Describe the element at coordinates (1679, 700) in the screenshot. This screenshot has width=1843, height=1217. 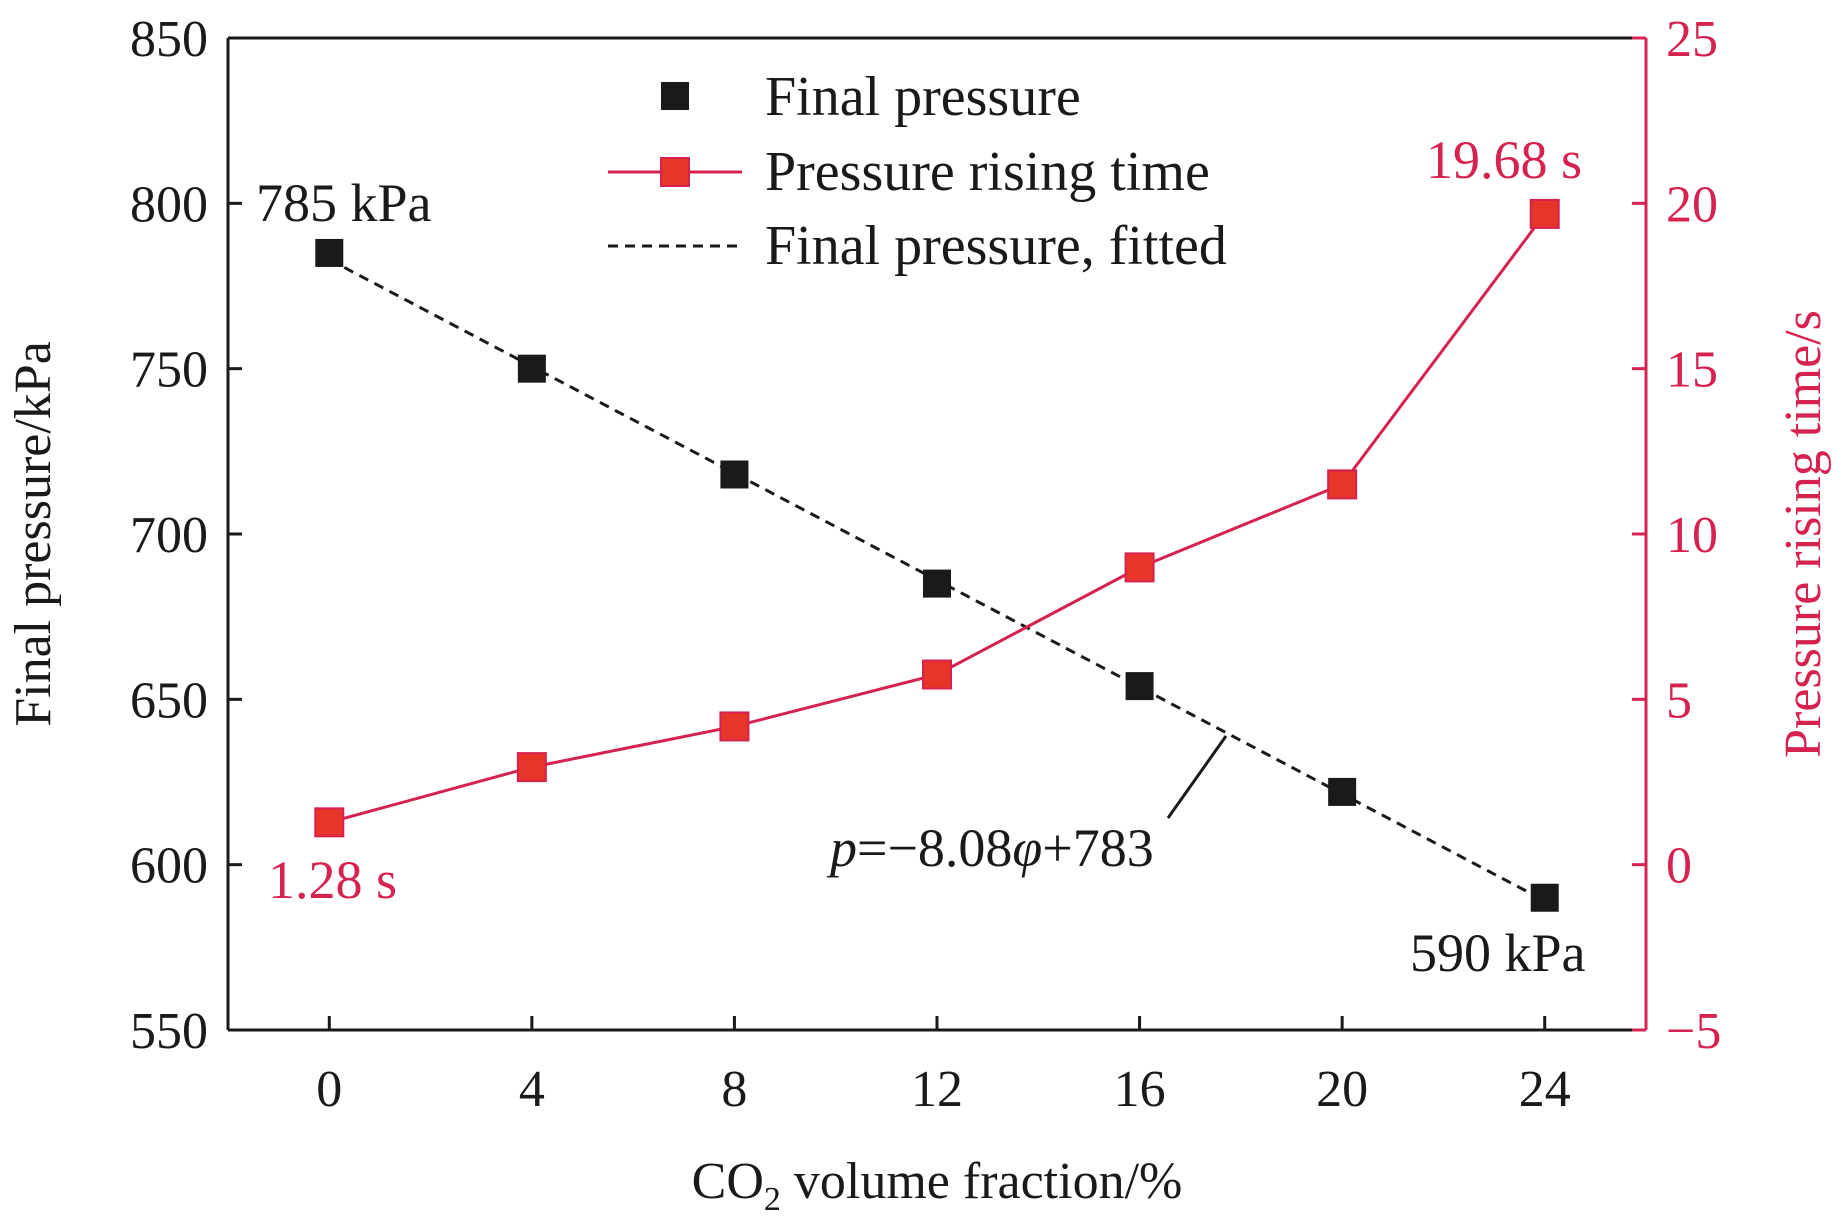
I see `y-right-tick-label: 5` at that location.